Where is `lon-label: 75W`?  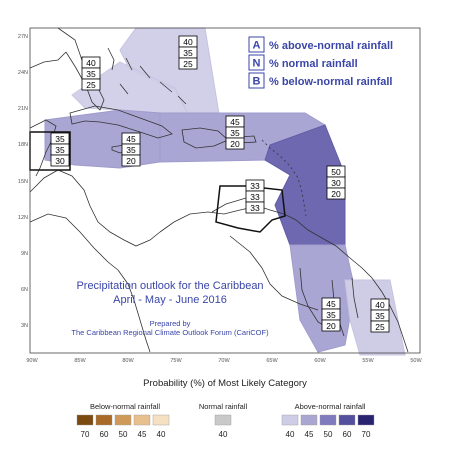
lon-label: 75W is located at coordinates (176, 361).